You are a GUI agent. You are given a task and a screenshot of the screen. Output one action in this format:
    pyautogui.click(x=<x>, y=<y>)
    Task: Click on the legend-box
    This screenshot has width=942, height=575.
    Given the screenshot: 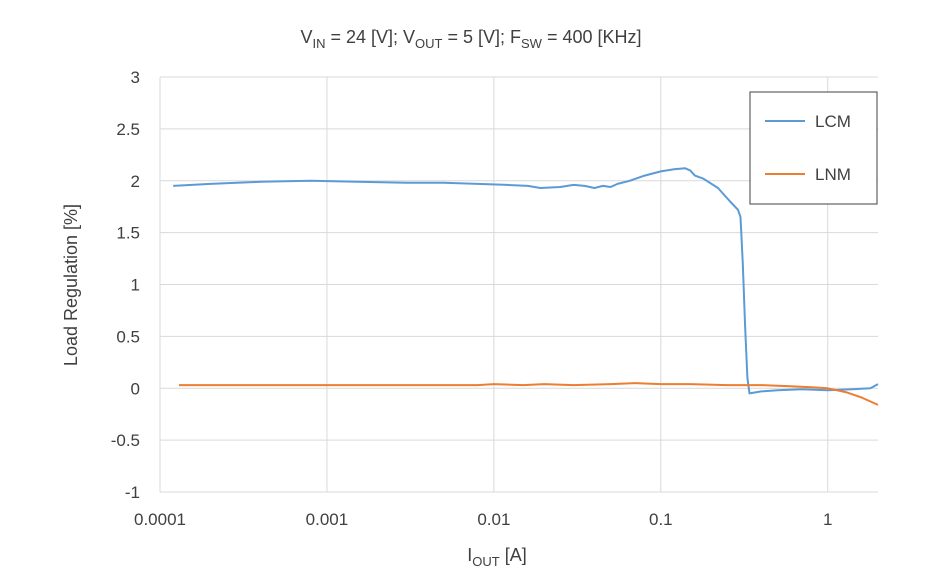 What is the action you would take?
    pyautogui.click(x=813, y=148)
    